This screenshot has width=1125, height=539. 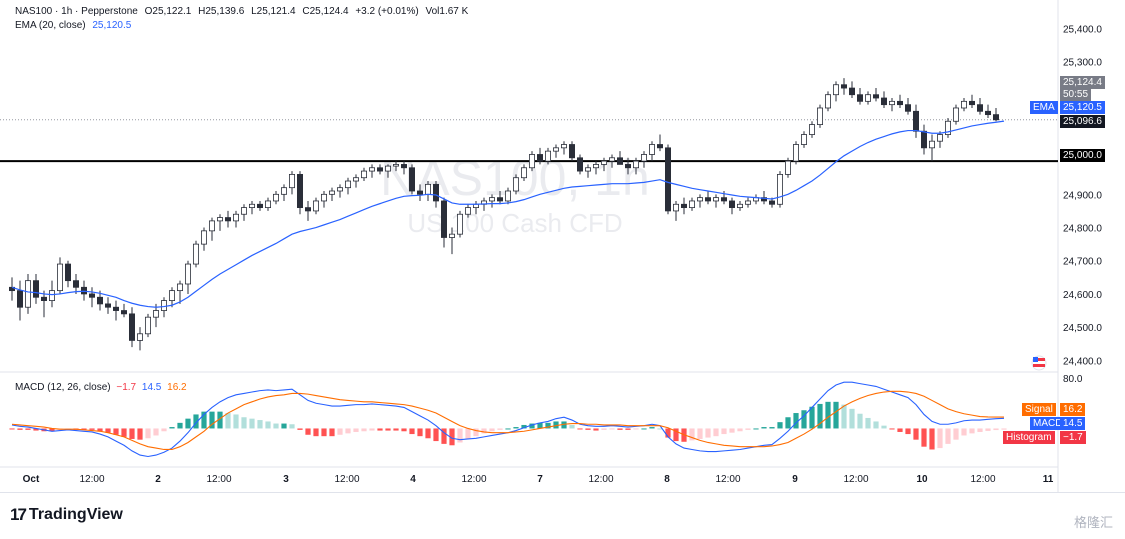 I want to click on last-price-tag: 25,124.4, so click(x=1082, y=82).